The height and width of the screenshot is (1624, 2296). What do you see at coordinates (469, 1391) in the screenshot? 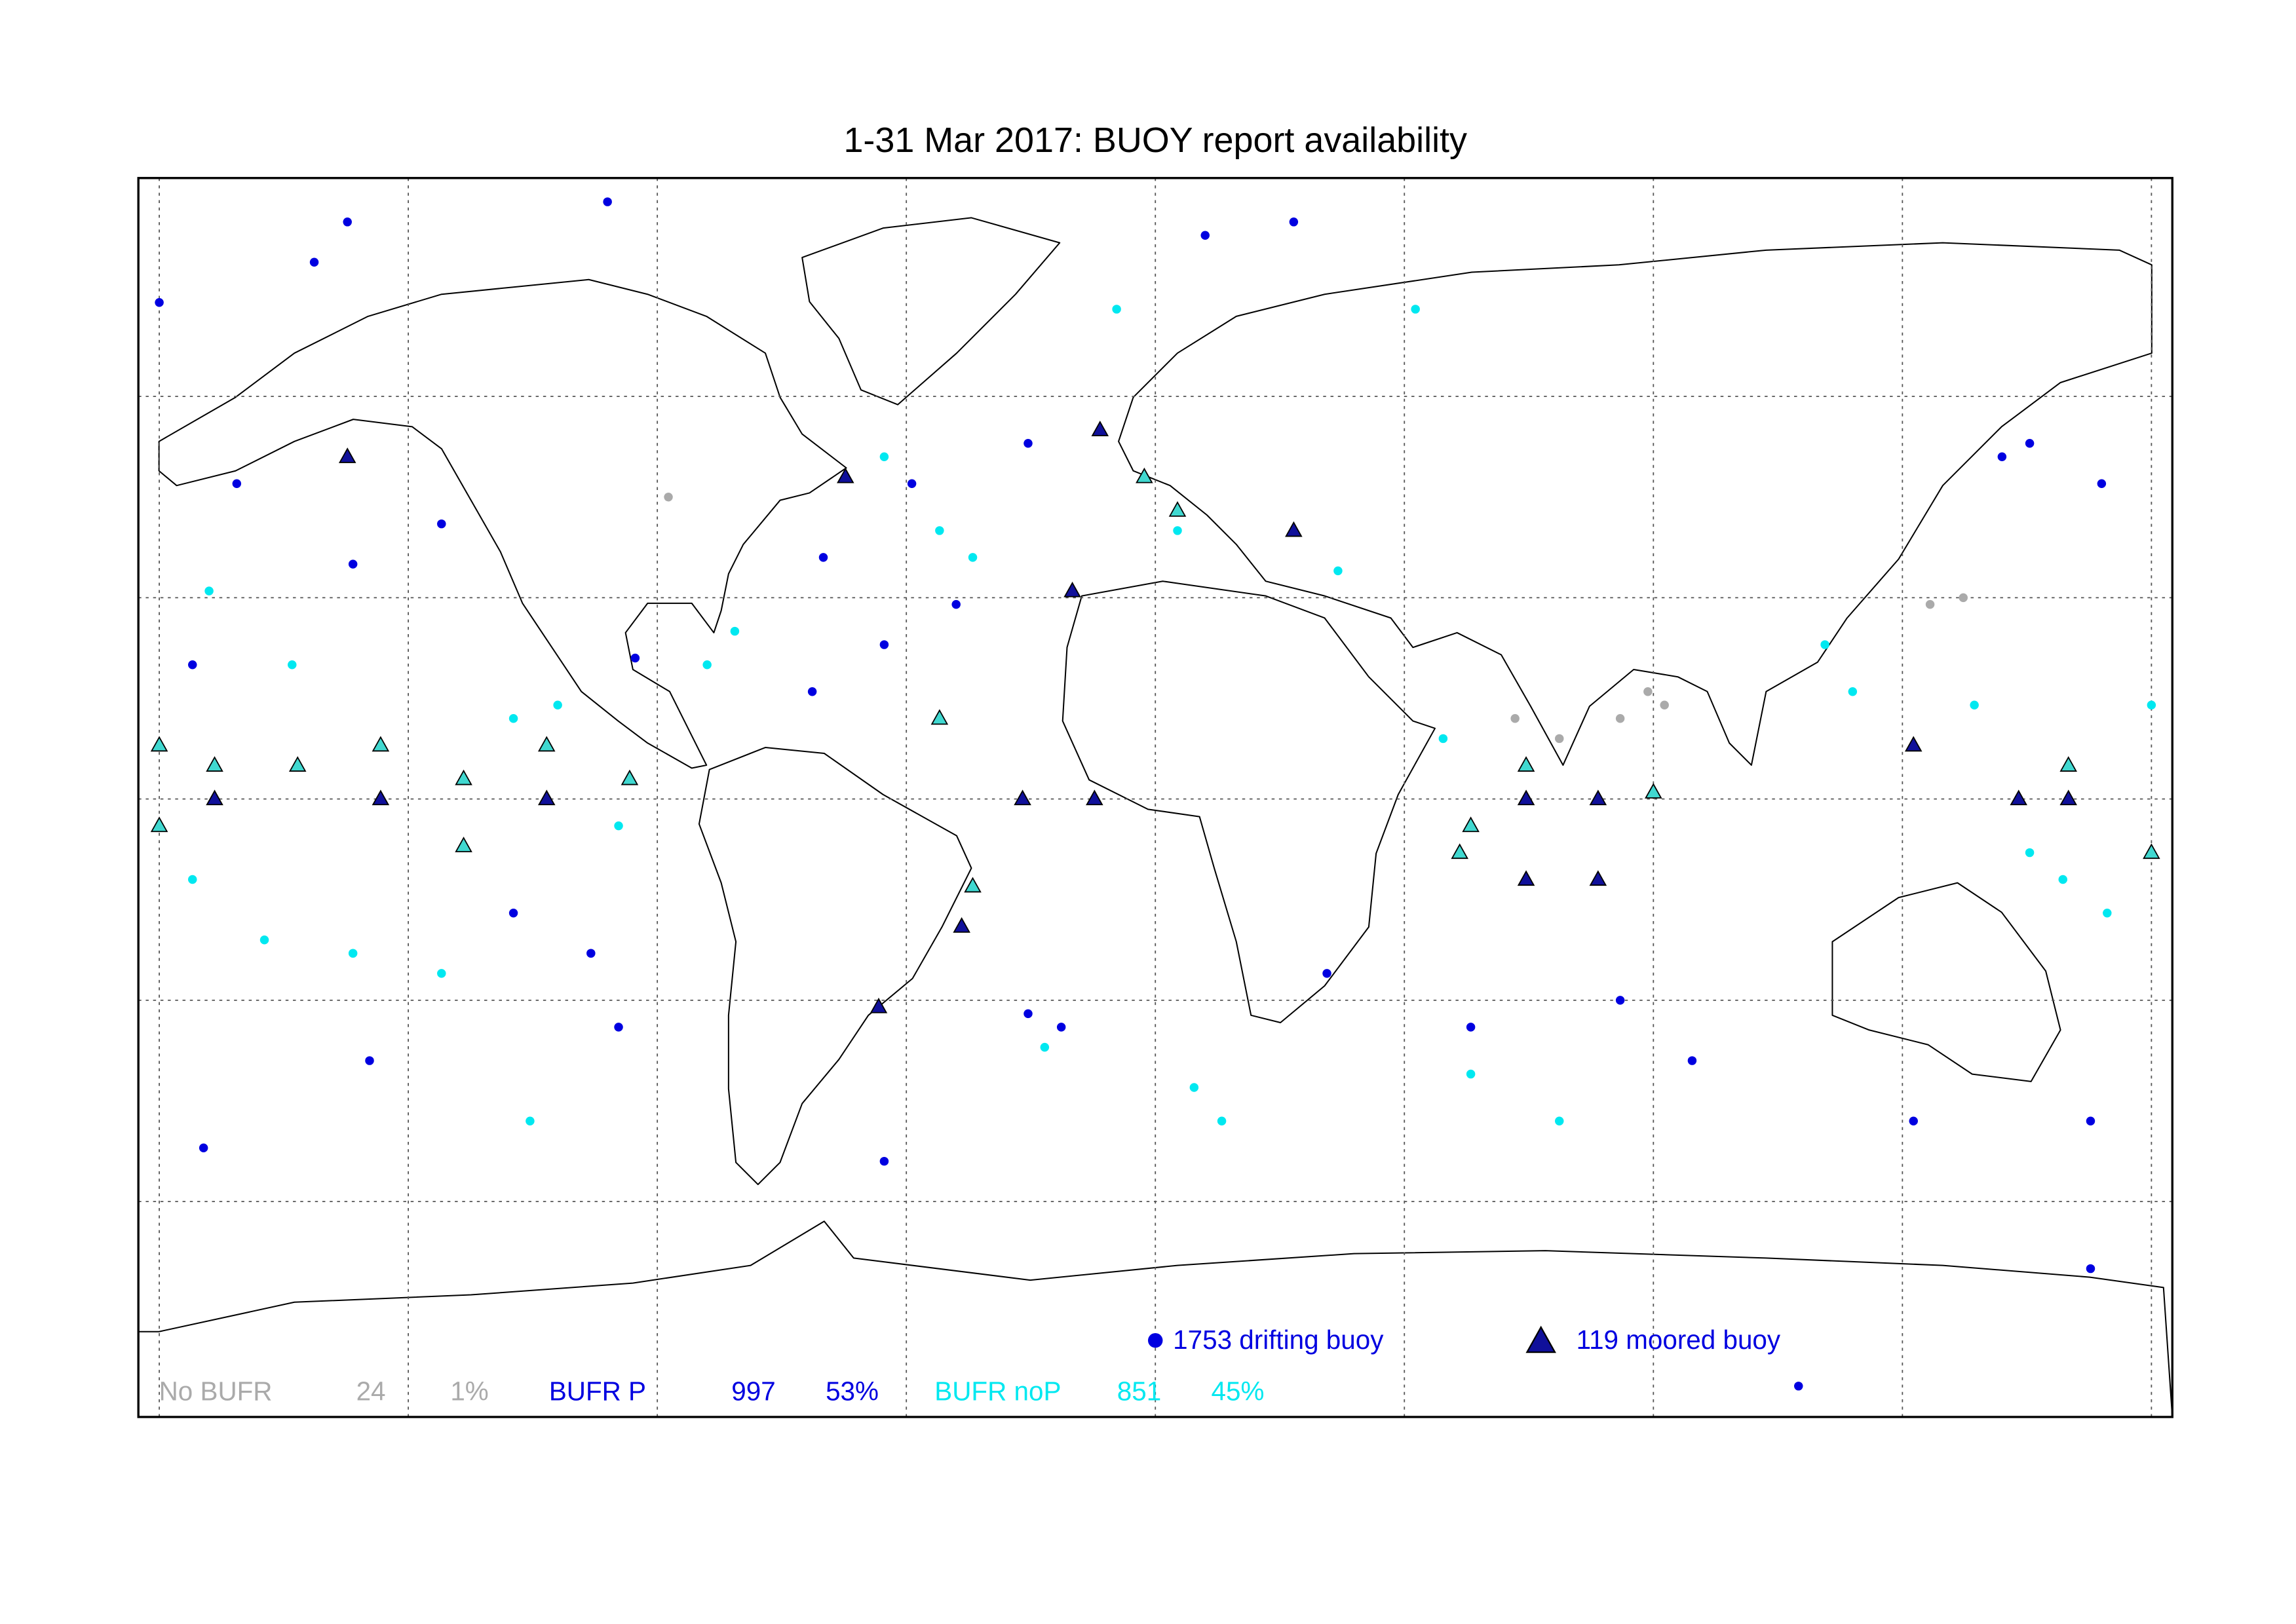
I see `stat-percent: 1%` at bounding box center [469, 1391].